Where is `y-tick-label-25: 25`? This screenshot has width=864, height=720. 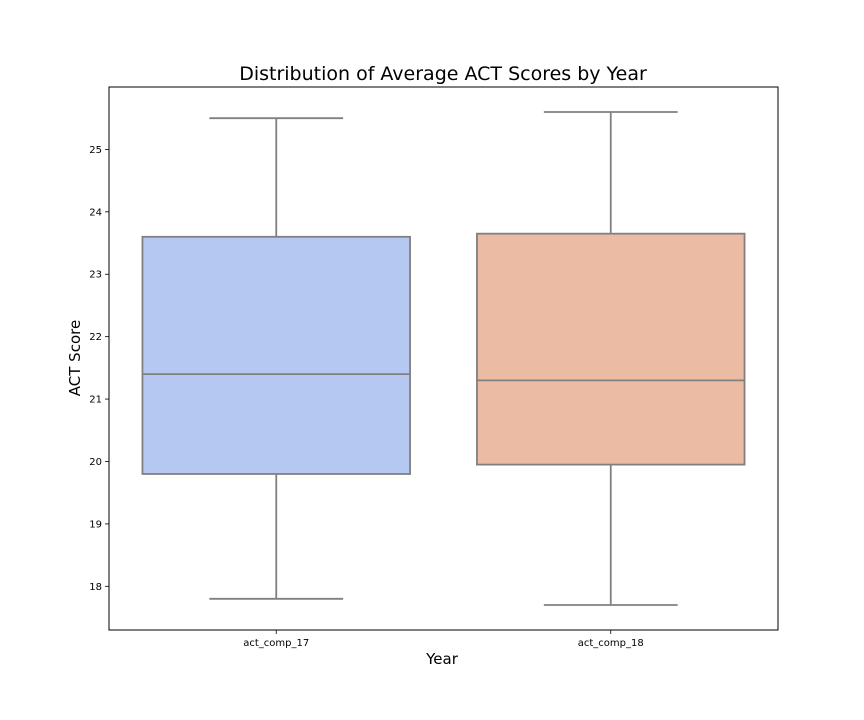 y-tick-label-25: 25 is located at coordinates (95, 150).